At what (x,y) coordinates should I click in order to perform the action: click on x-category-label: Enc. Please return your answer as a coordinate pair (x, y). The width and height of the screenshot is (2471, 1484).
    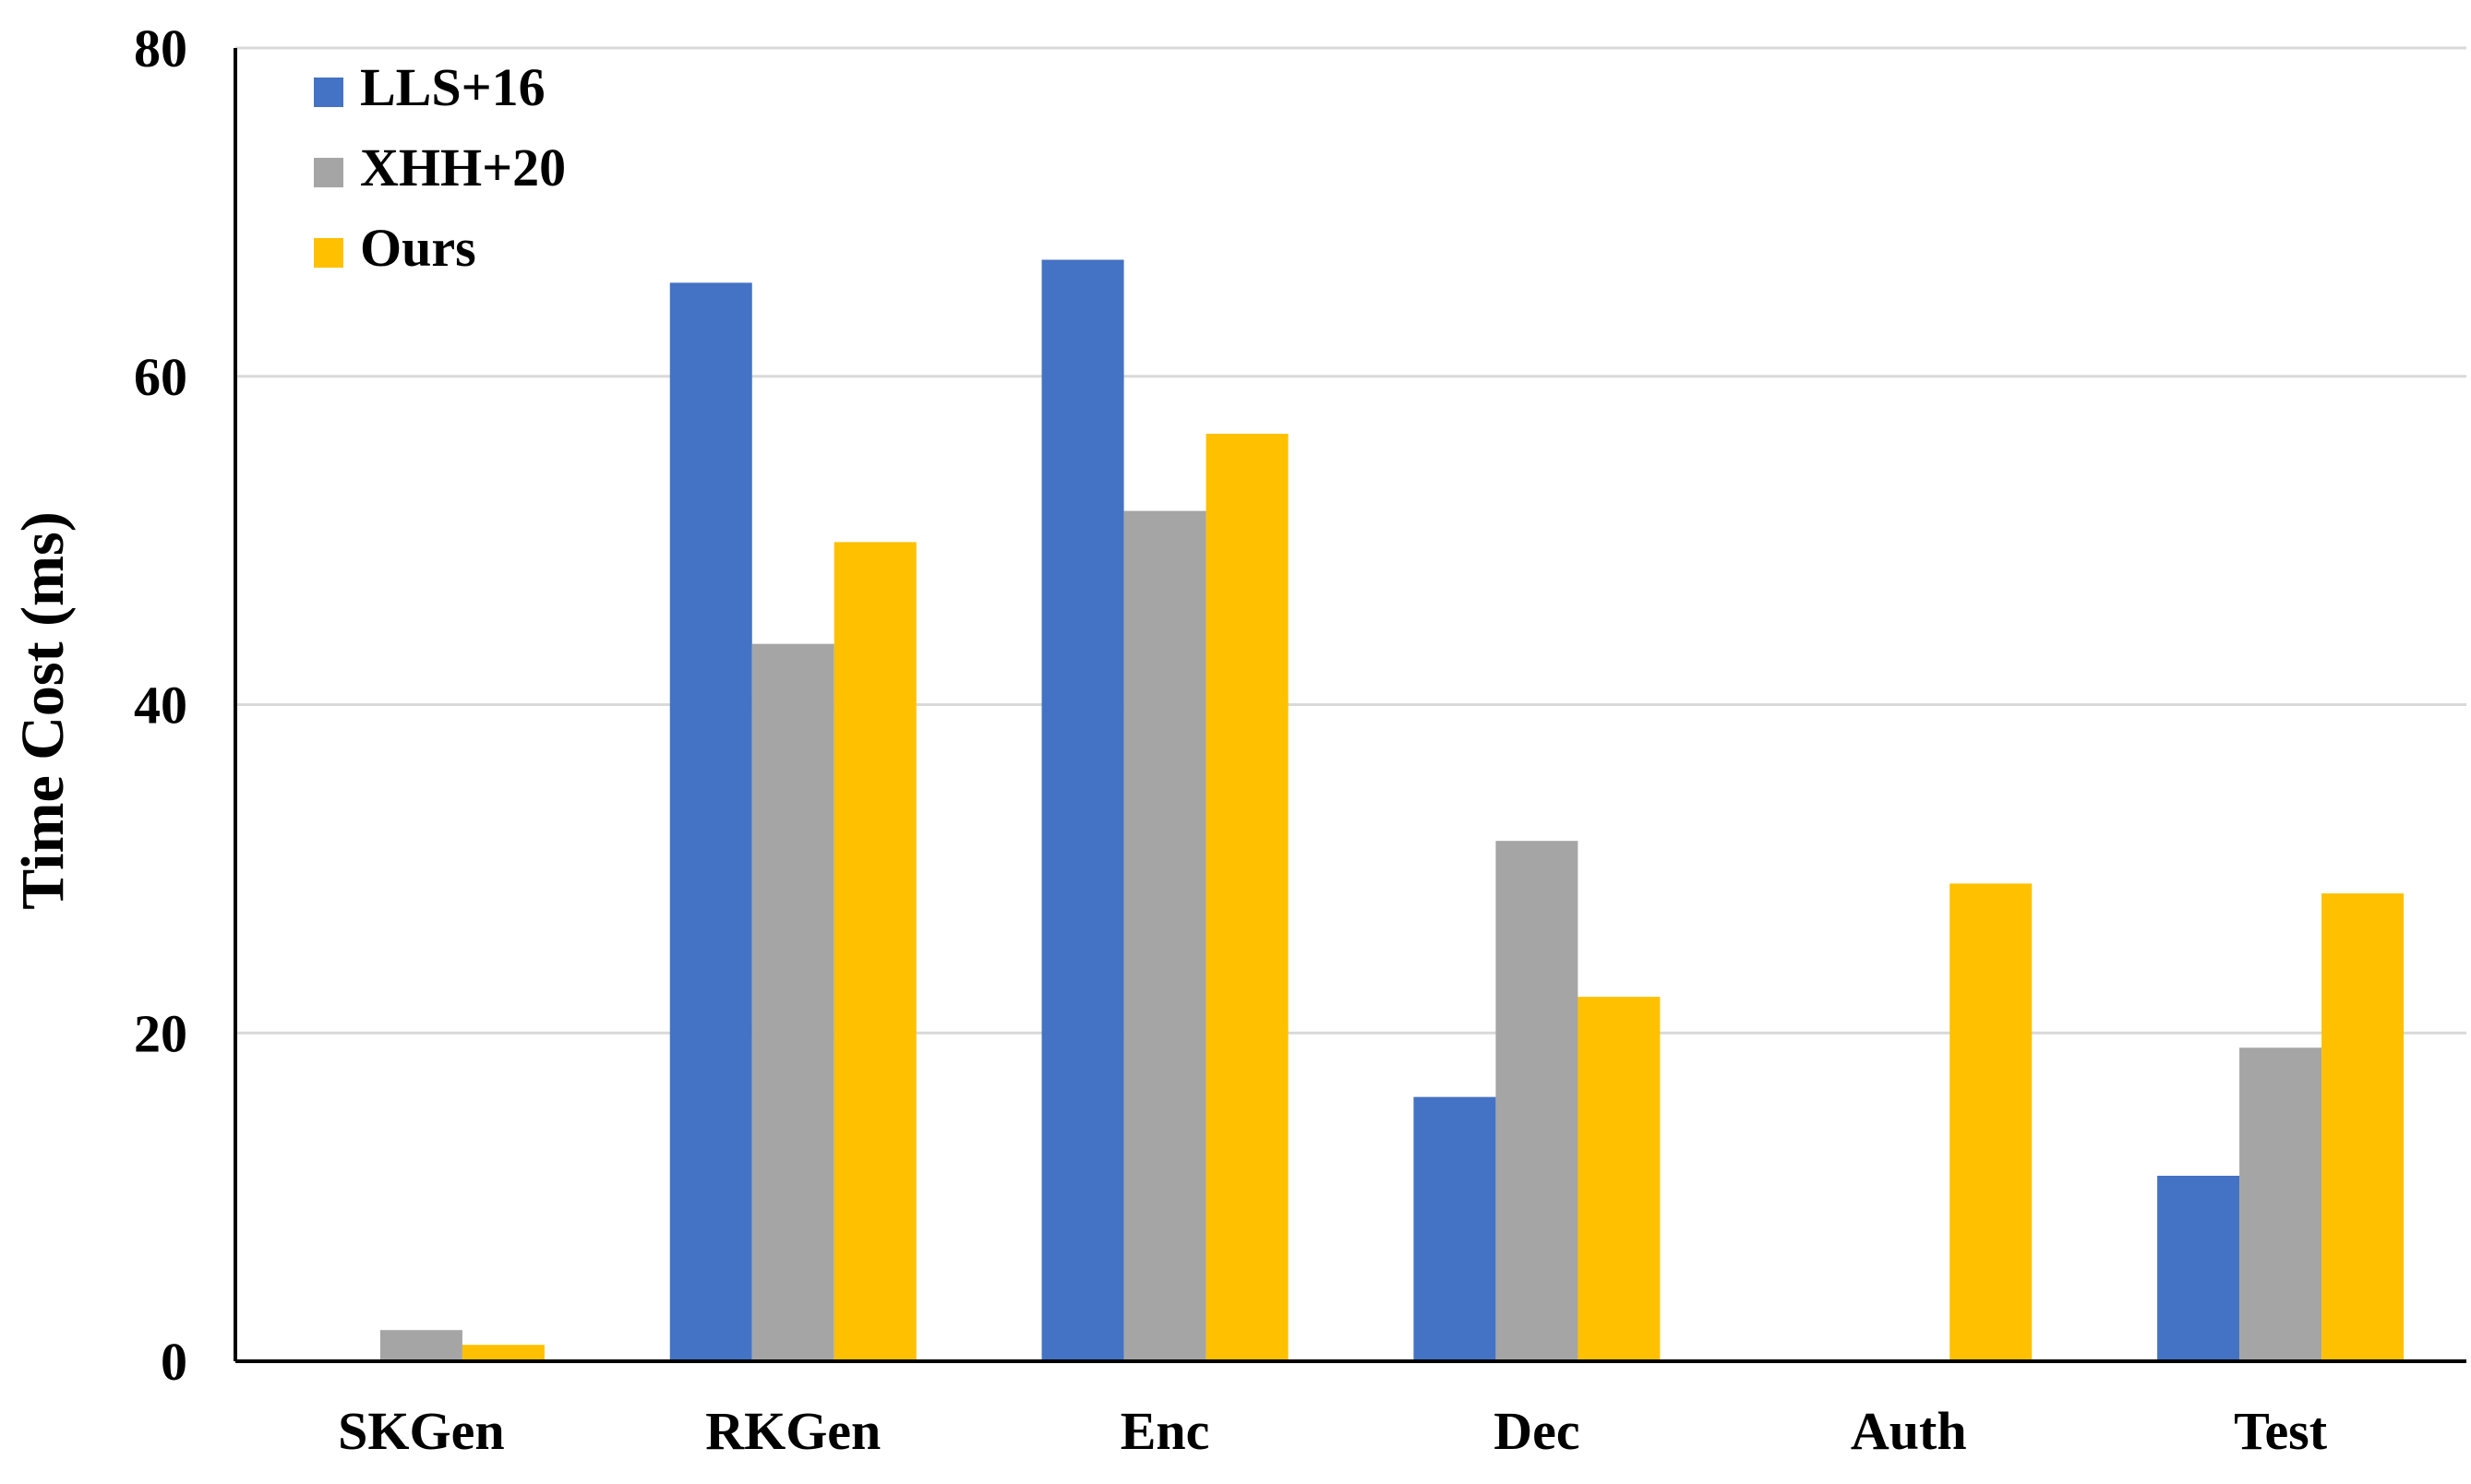
    Looking at the image, I should click on (1165, 1431).